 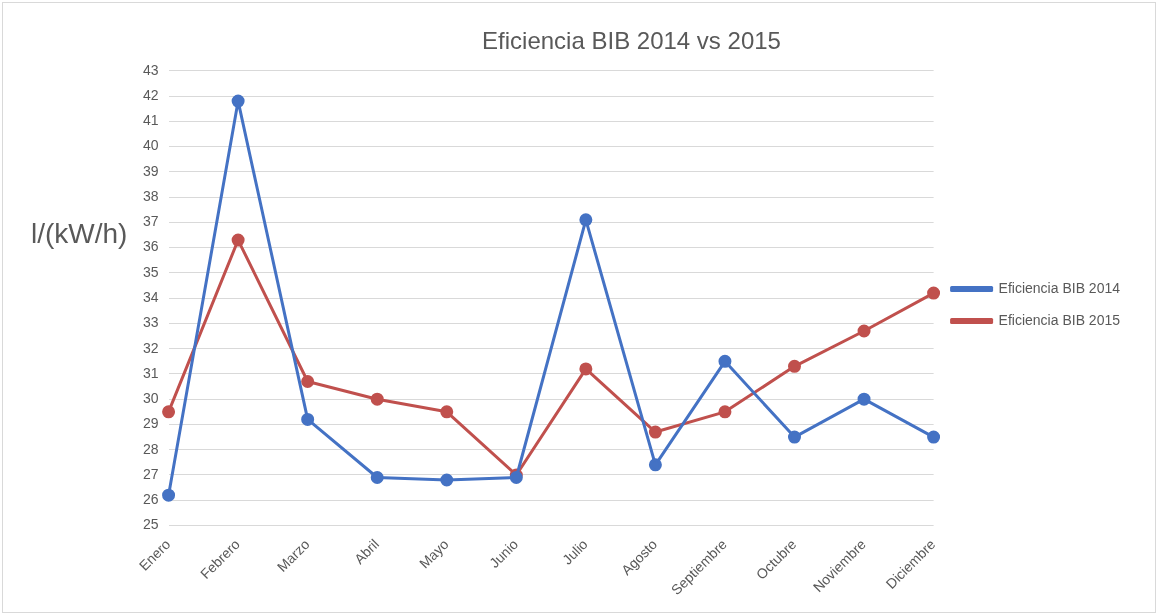 What do you see at coordinates (150, 499) in the screenshot?
I see `y-tick-label: 26` at bounding box center [150, 499].